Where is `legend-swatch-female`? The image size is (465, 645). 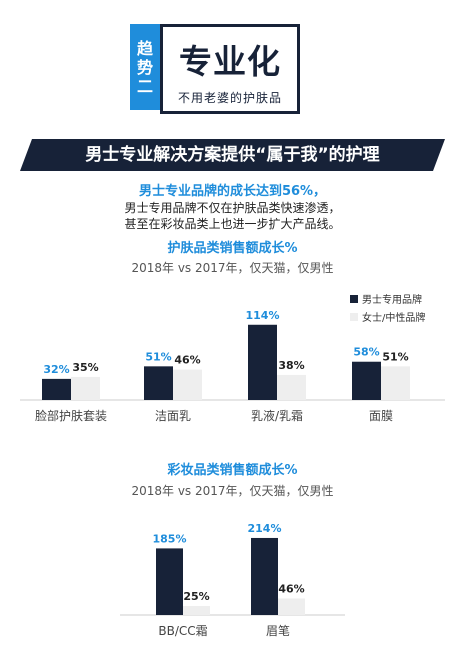
legend-swatch-female is located at coordinates (354, 316).